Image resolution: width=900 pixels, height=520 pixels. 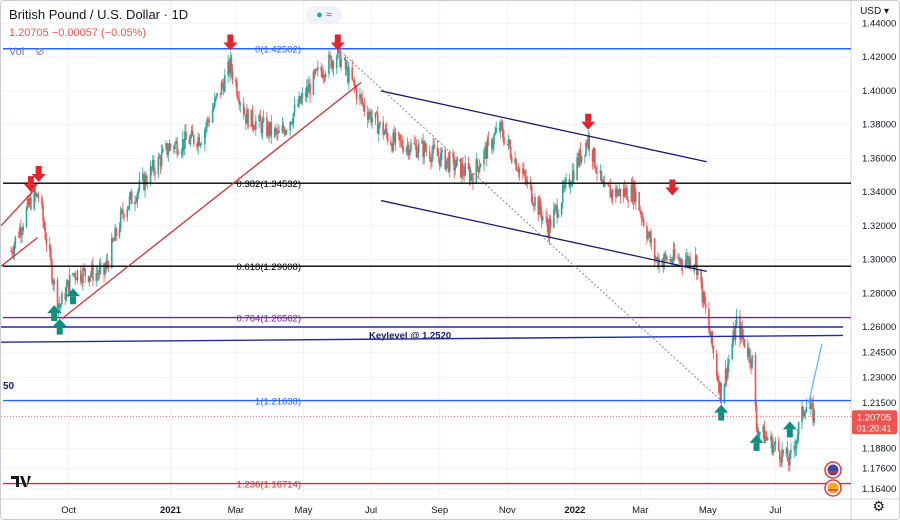 What do you see at coordinates (21, 482) in the screenshot?
I see `tradingview-logo-icon` at bounding box center [21, 482].